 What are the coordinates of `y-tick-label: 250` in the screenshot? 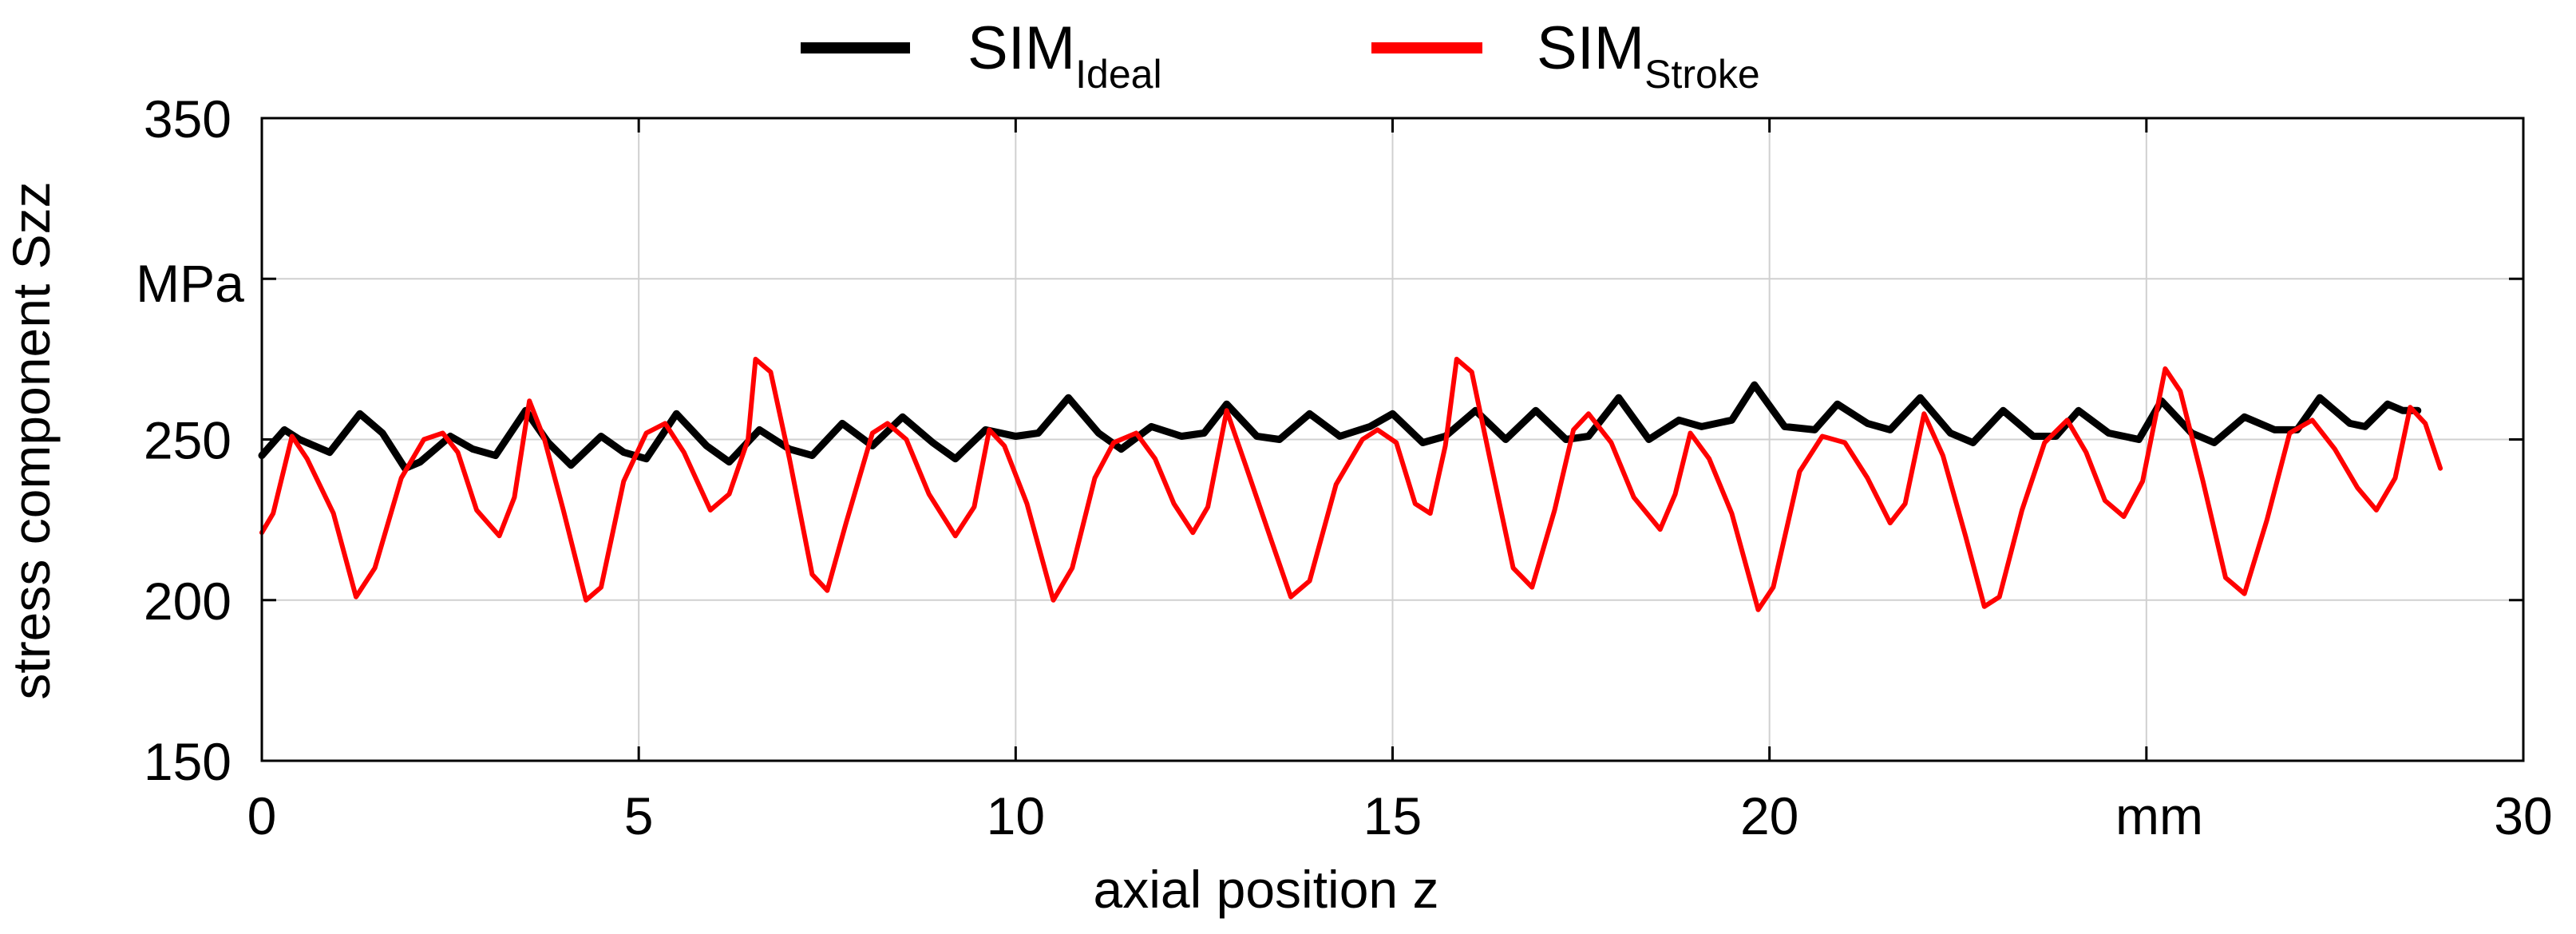 It's located at (187, 440).